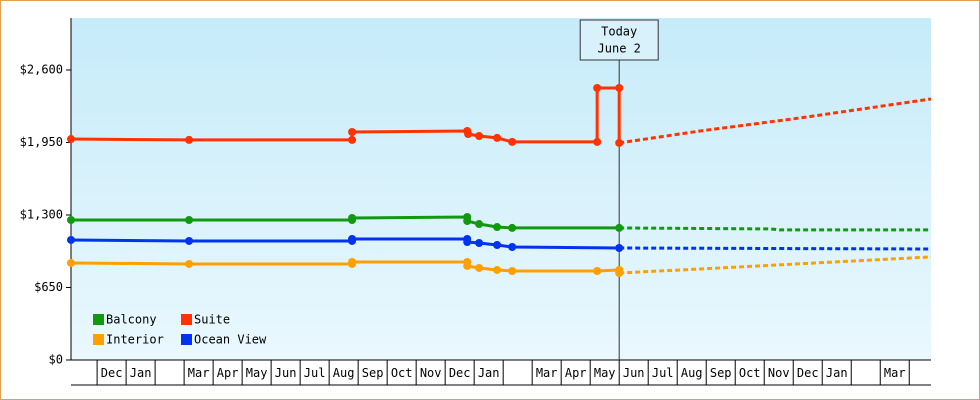 The height and width of the screenshot is (400, 980). What do you see at coordinates (41, 142) in the screenshot?
I see `y-tick-label: $1,950` at bounding box center [41, 142].